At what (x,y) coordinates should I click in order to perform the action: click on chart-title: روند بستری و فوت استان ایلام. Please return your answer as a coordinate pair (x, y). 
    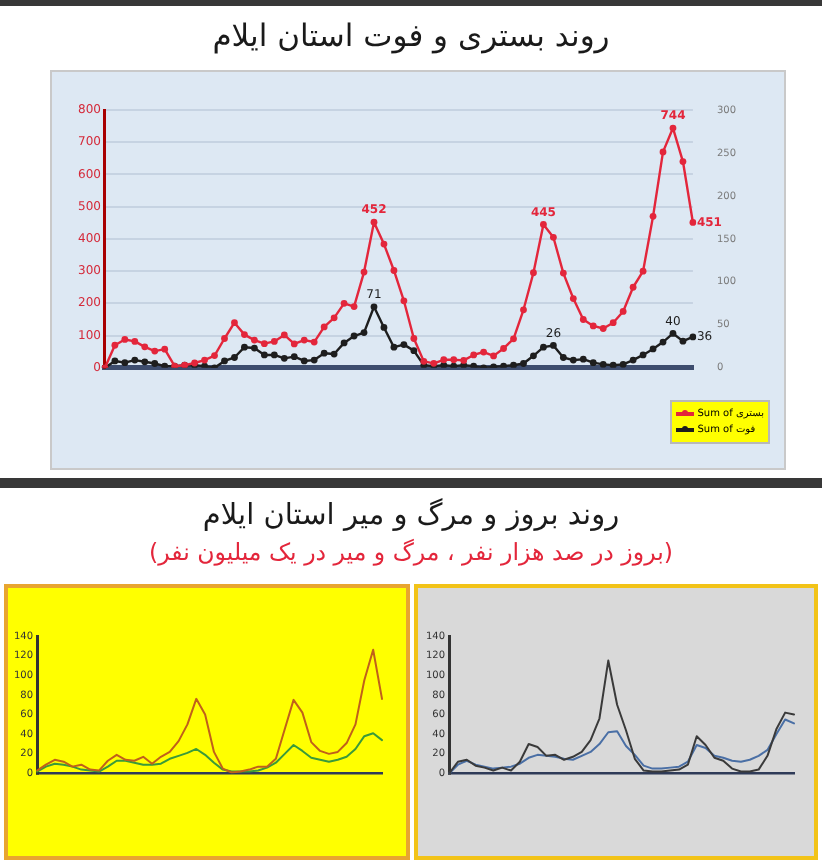
    Looking at the image, I should click on (411, 37).